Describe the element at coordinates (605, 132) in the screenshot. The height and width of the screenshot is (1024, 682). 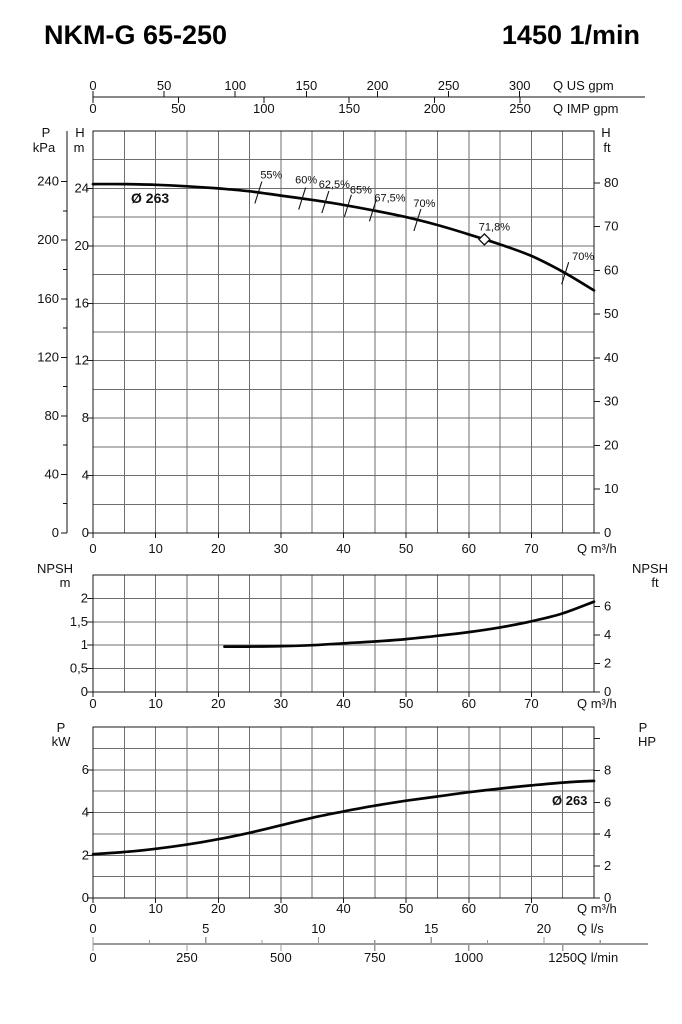
I see `svg-text: H` at that location.